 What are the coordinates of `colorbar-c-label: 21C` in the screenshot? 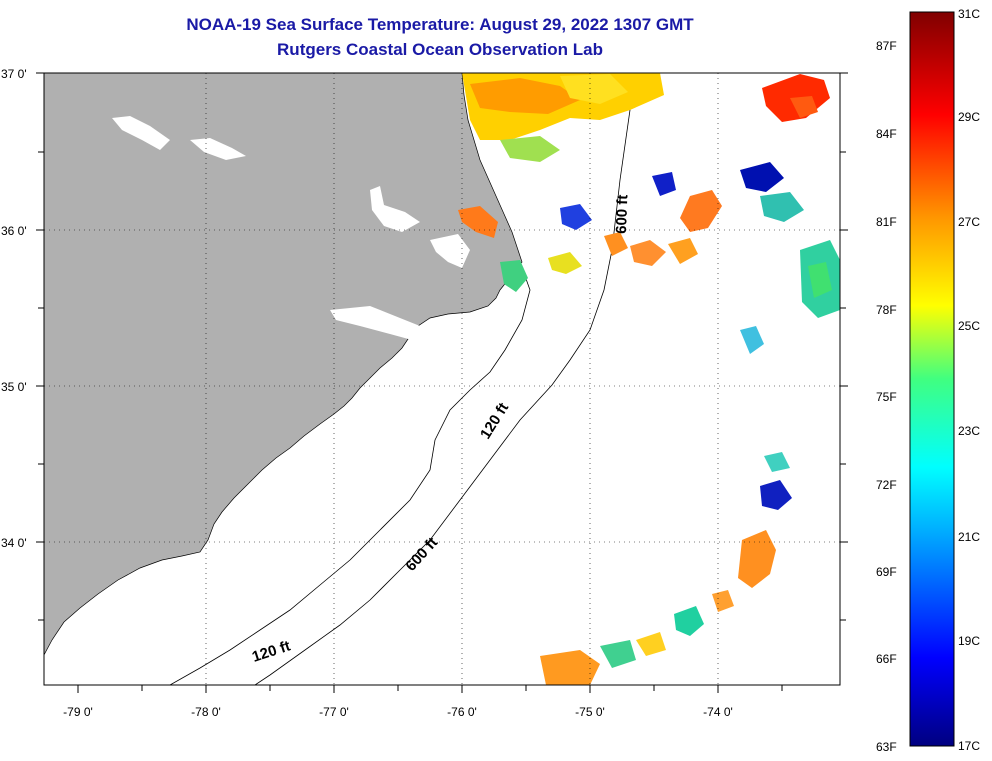 It's located at (969, 537).